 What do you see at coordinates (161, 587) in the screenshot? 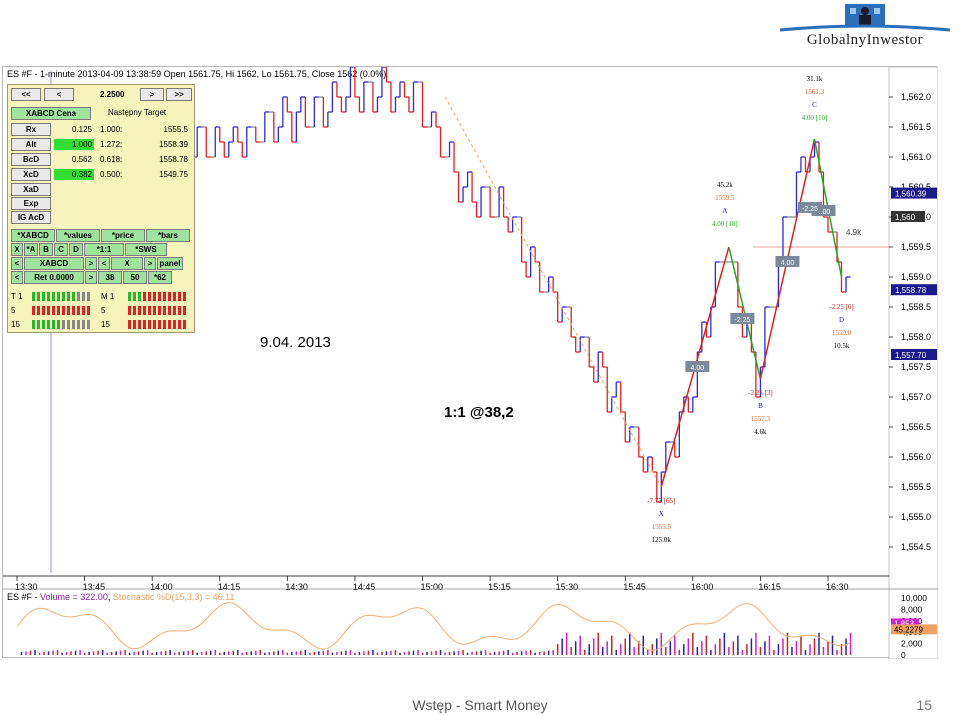
I see `time-tick-label: 14:00` at bounding box center [161, 587].